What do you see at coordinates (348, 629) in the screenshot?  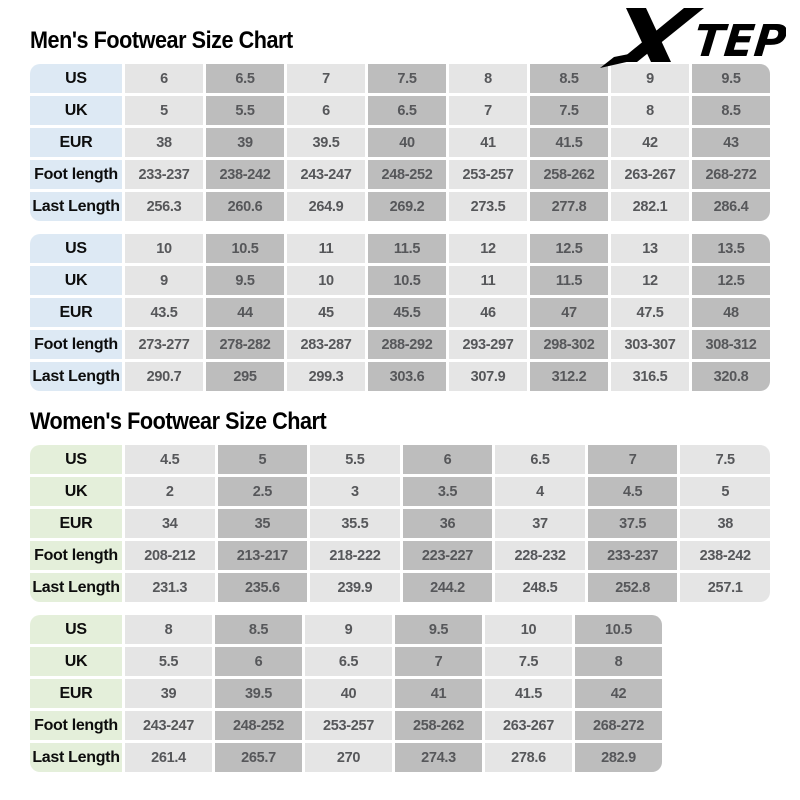 I see `size-cell: 9` at bounding box center [348, 629].